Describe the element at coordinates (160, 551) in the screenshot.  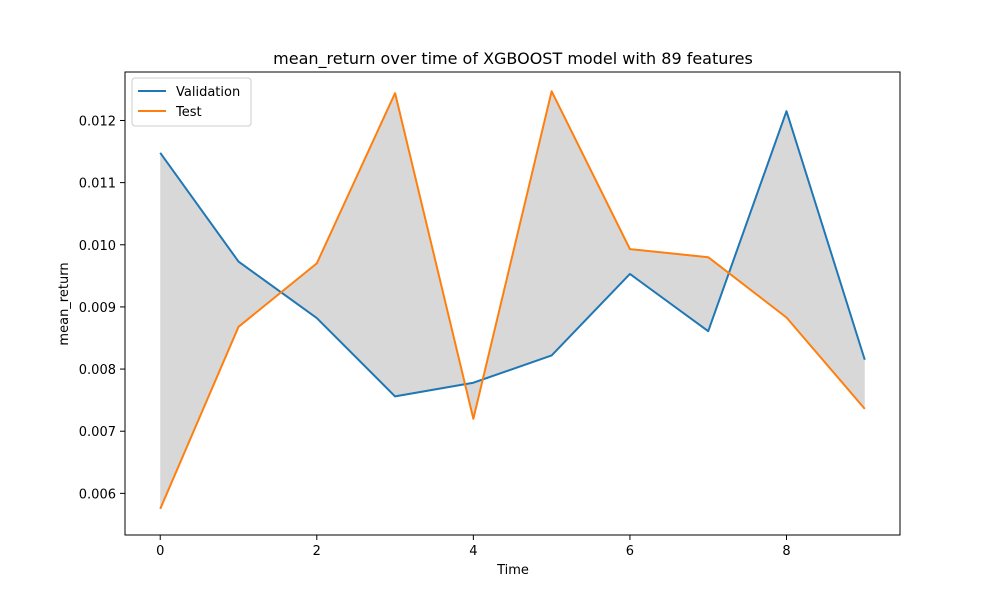
I see `x-tick-label: 0` at that location.